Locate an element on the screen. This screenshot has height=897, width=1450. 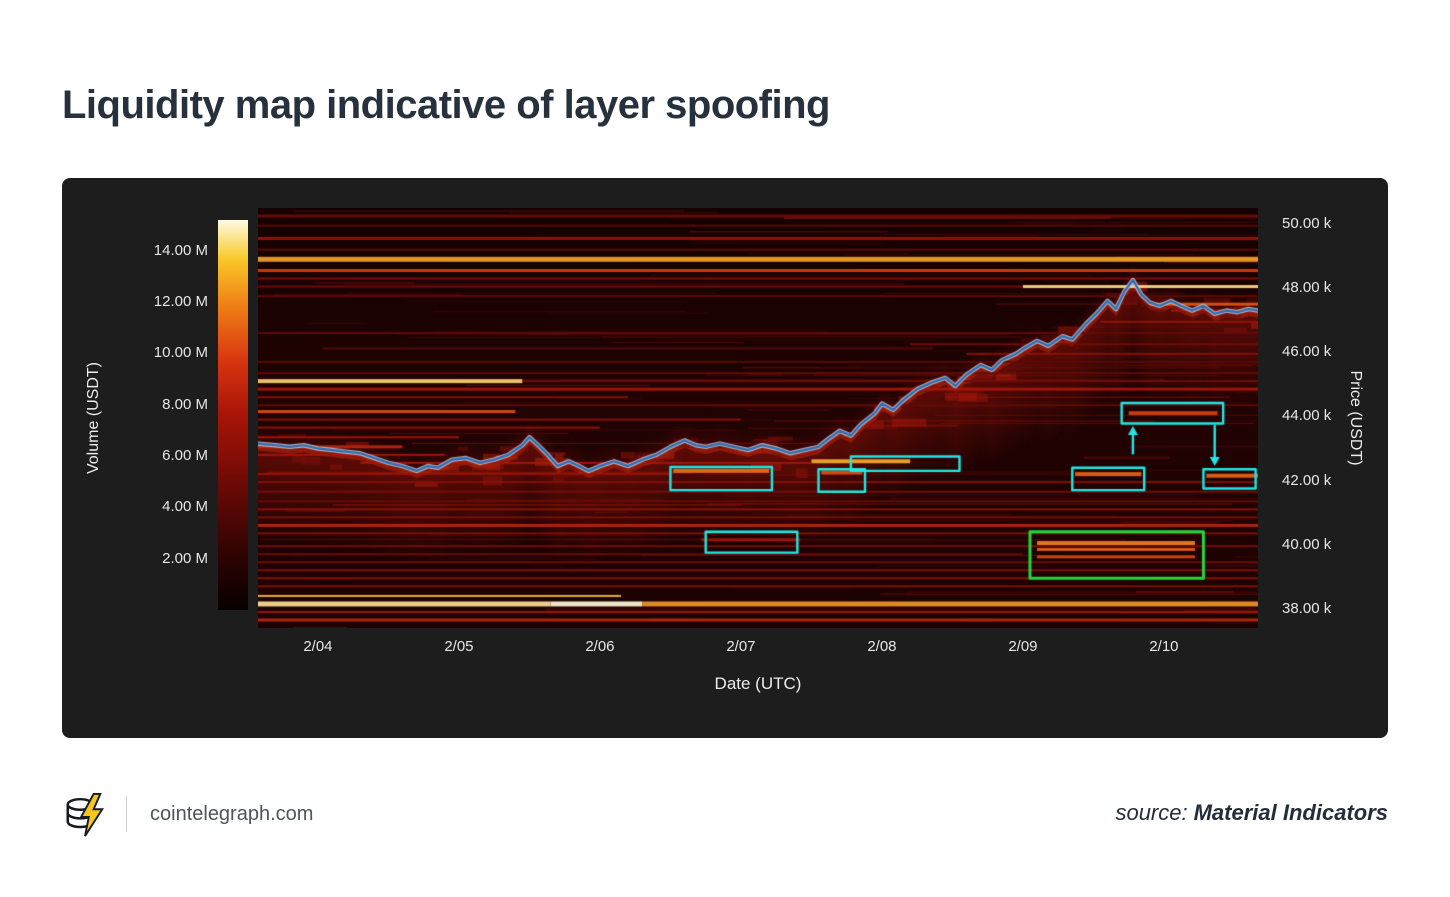
volume-tick-label: 10.00 M is located at coordinates (180, 353).